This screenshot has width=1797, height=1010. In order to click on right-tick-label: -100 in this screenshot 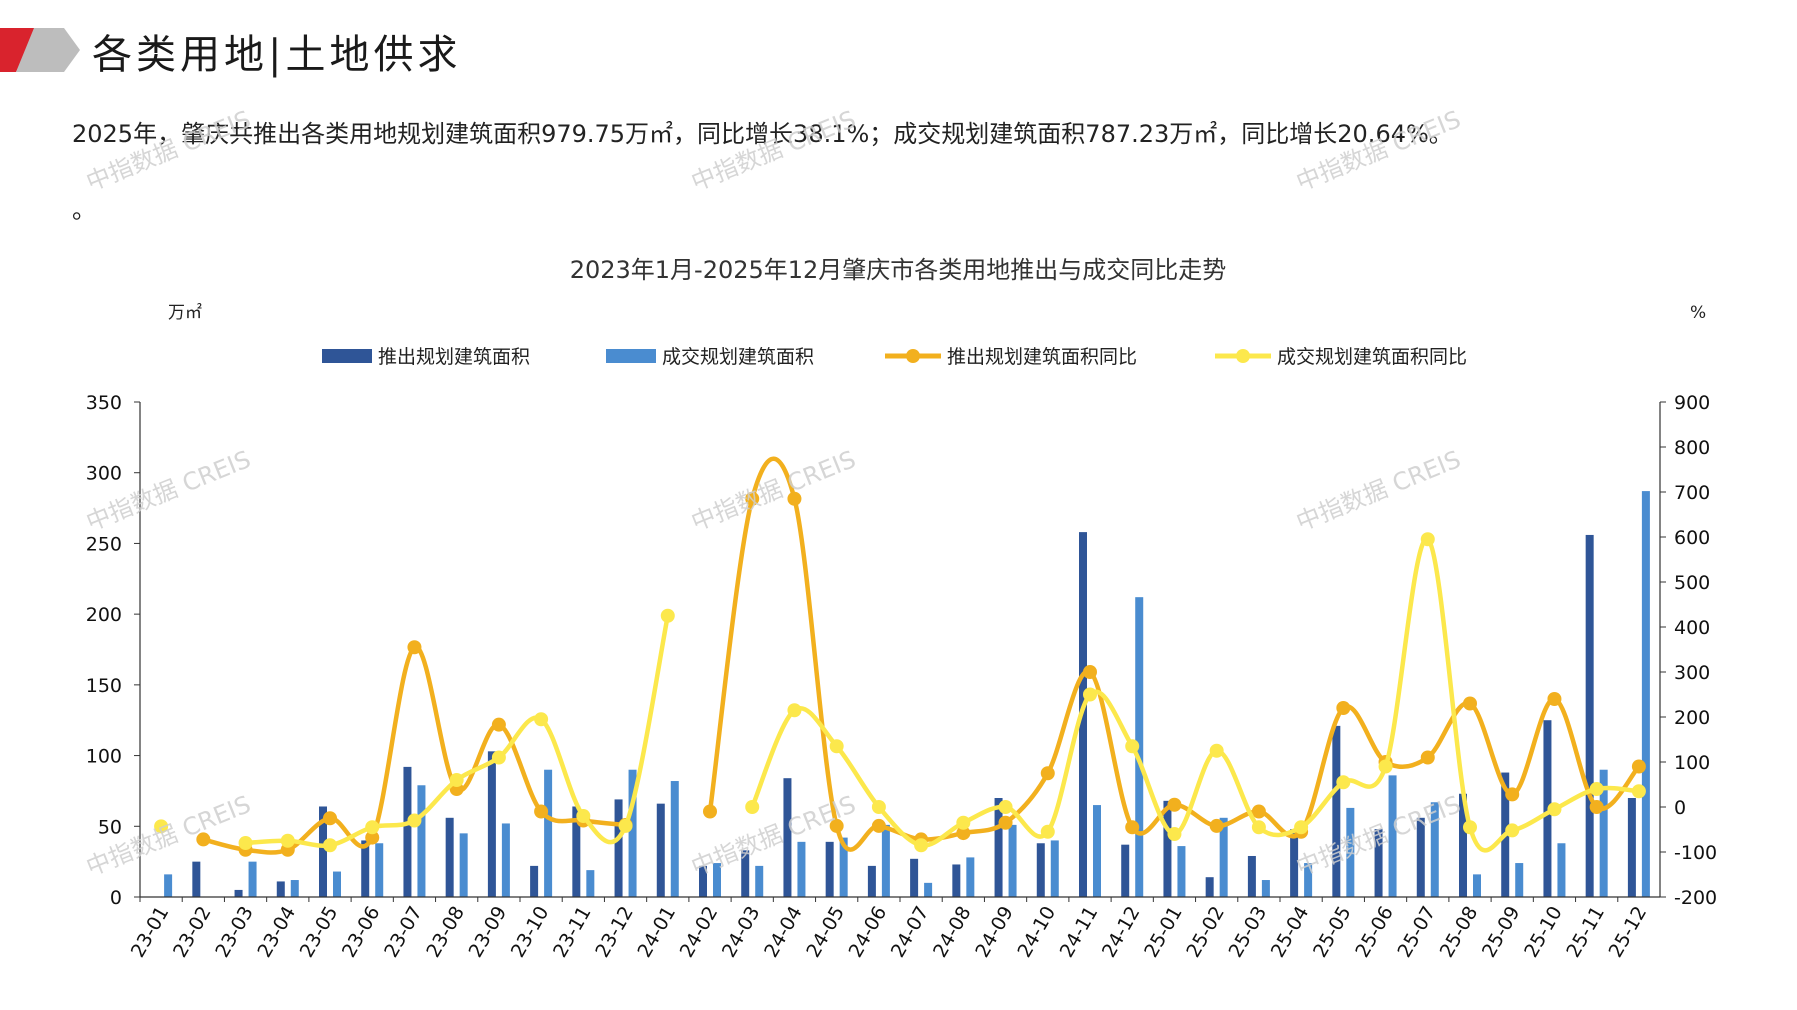, I will do `click(1695, 853)`.